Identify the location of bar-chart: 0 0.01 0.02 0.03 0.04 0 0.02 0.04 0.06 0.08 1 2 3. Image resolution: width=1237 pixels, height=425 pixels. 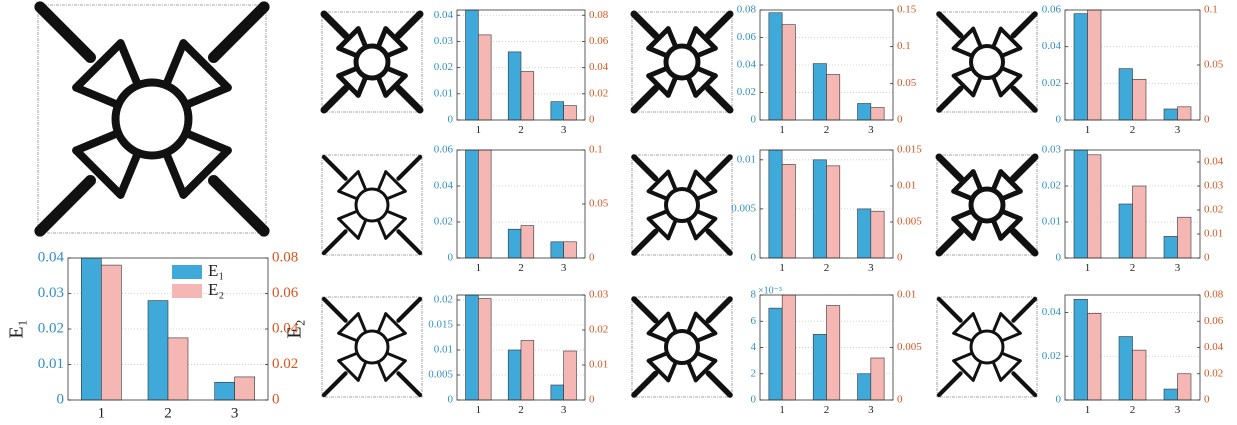
(521, 72).